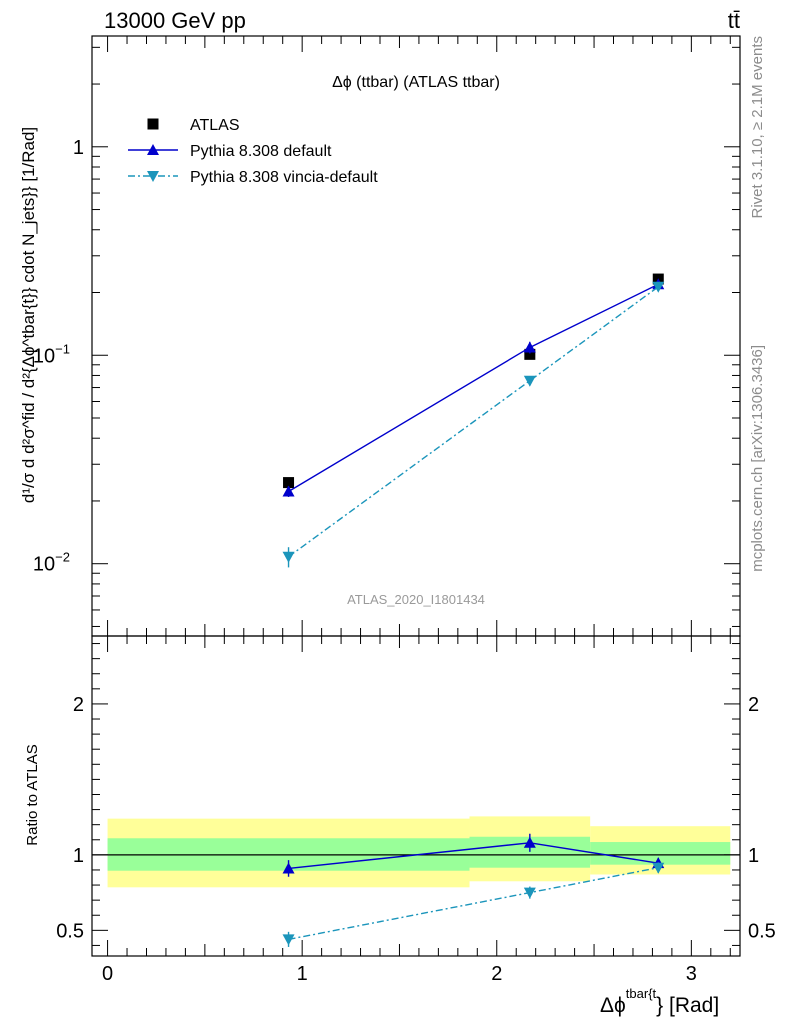 The image size is (786, 1024). I want to click on x-tick-label: 3, so click(691, 974).